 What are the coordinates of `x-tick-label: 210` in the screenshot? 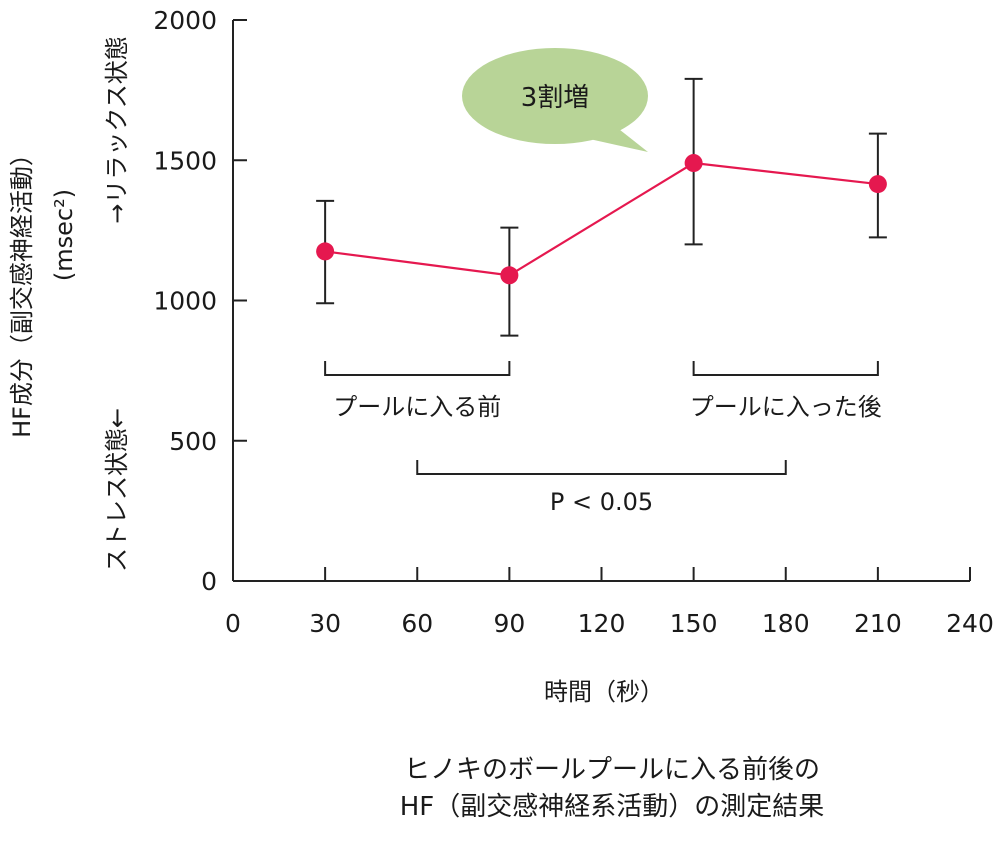 It's located at (878, 623).